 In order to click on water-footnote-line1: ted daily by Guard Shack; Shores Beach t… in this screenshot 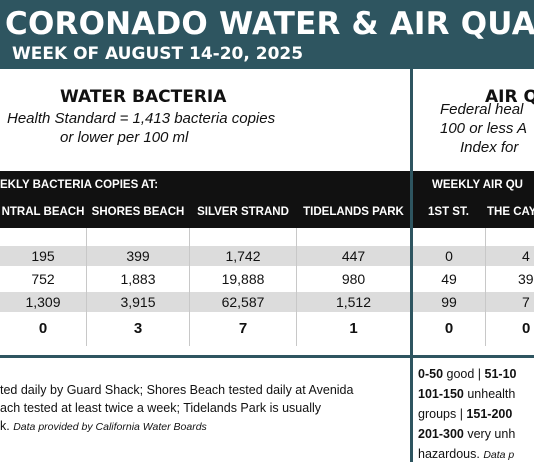, I will do `click(177, 390)`.